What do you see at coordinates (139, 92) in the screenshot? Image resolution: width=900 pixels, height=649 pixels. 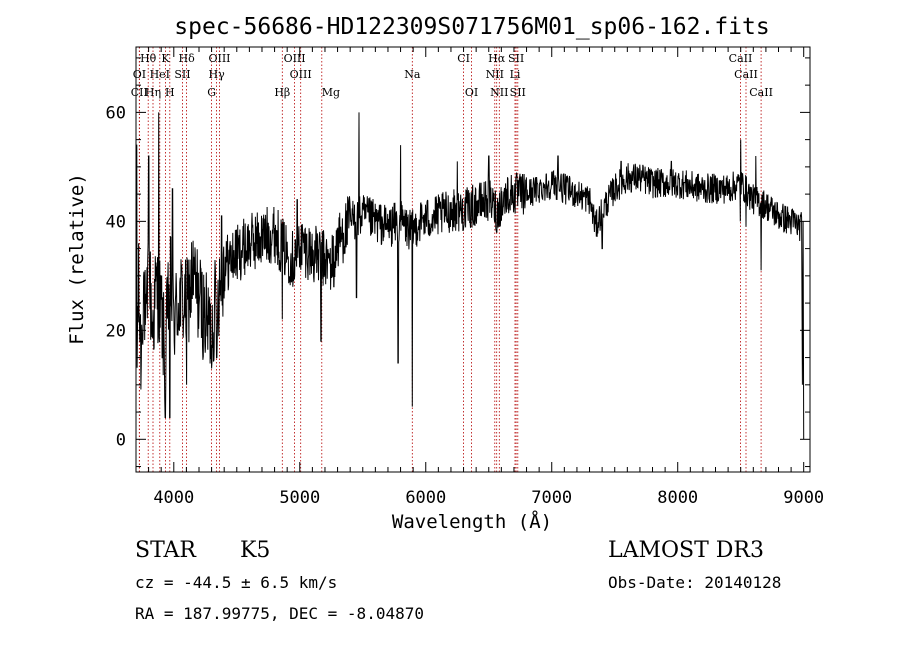 I see `line-label-18: CII` at bounding box center [139, 92].